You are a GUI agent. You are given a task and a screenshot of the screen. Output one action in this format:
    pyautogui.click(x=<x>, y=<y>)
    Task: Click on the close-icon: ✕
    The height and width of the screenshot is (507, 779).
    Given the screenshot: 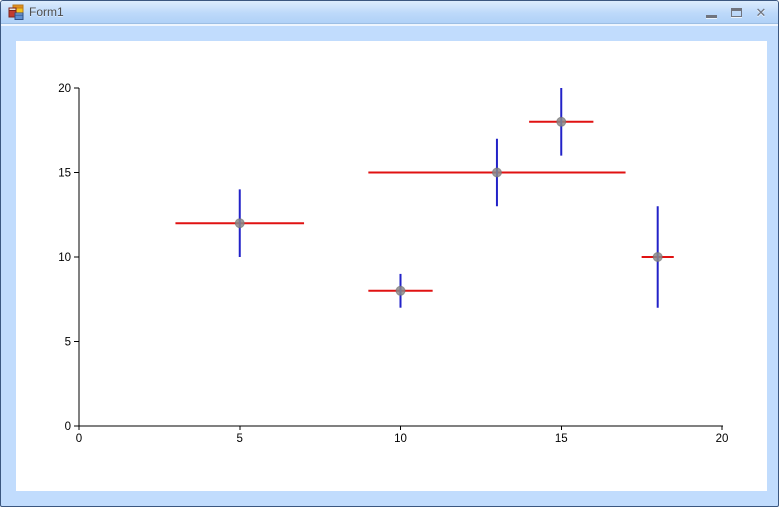 What is the action you would take?
    pyautogui.click(x=761, y=12)
    